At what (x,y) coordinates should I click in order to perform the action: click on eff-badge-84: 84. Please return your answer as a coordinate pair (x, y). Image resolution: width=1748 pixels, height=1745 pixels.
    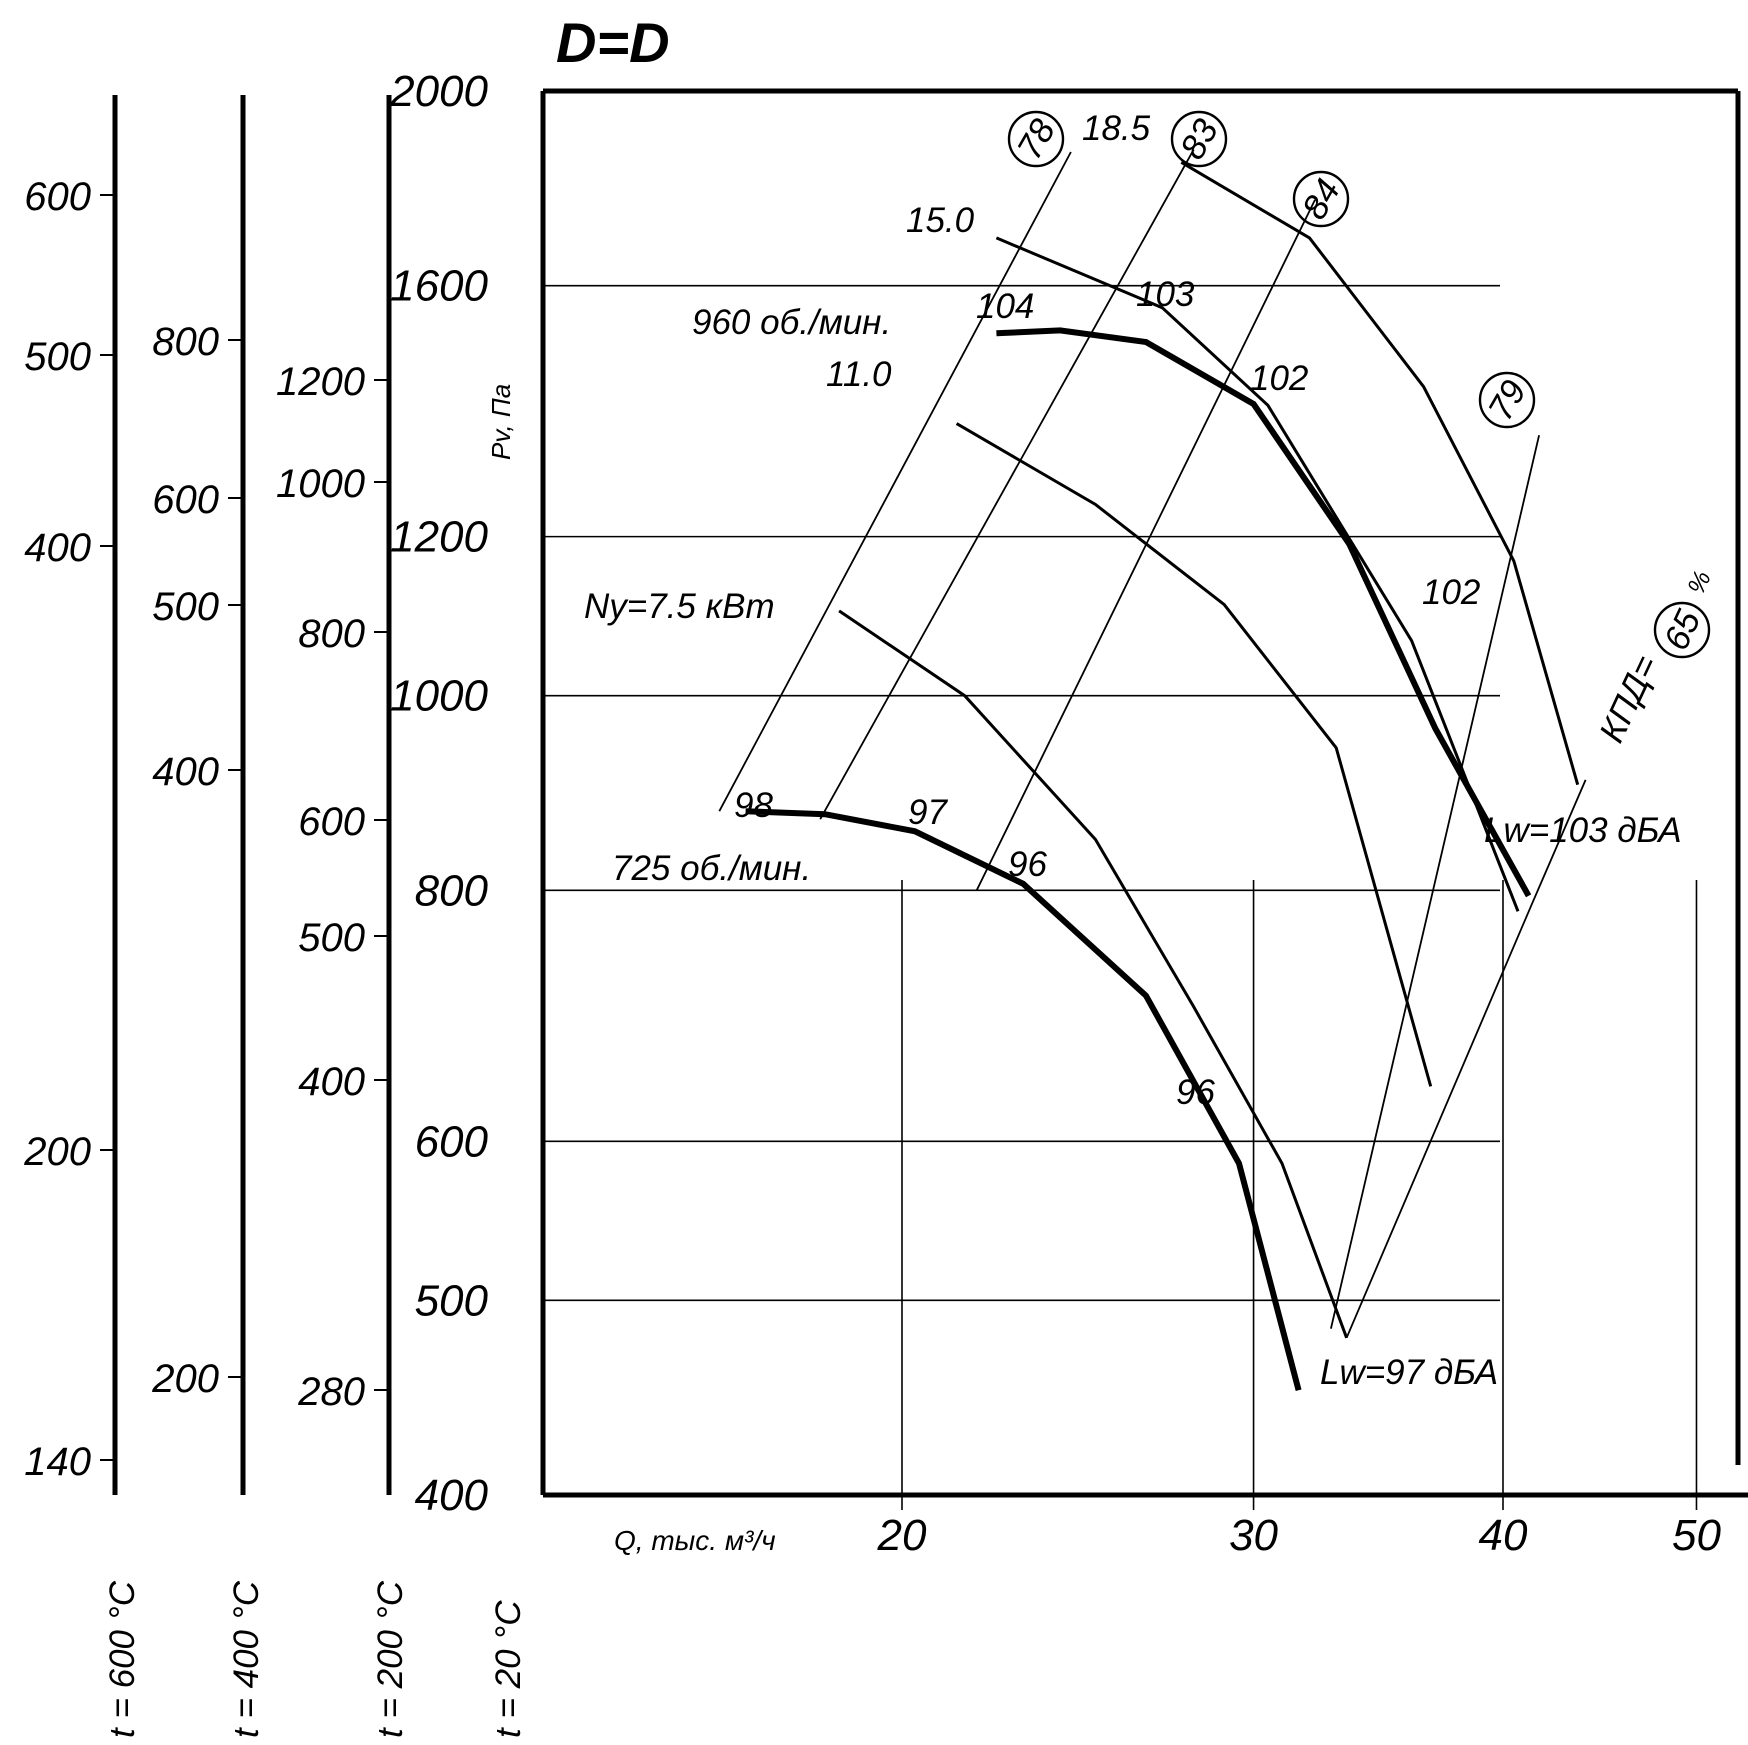
    Looking at the image, I should click on (1321, 199).